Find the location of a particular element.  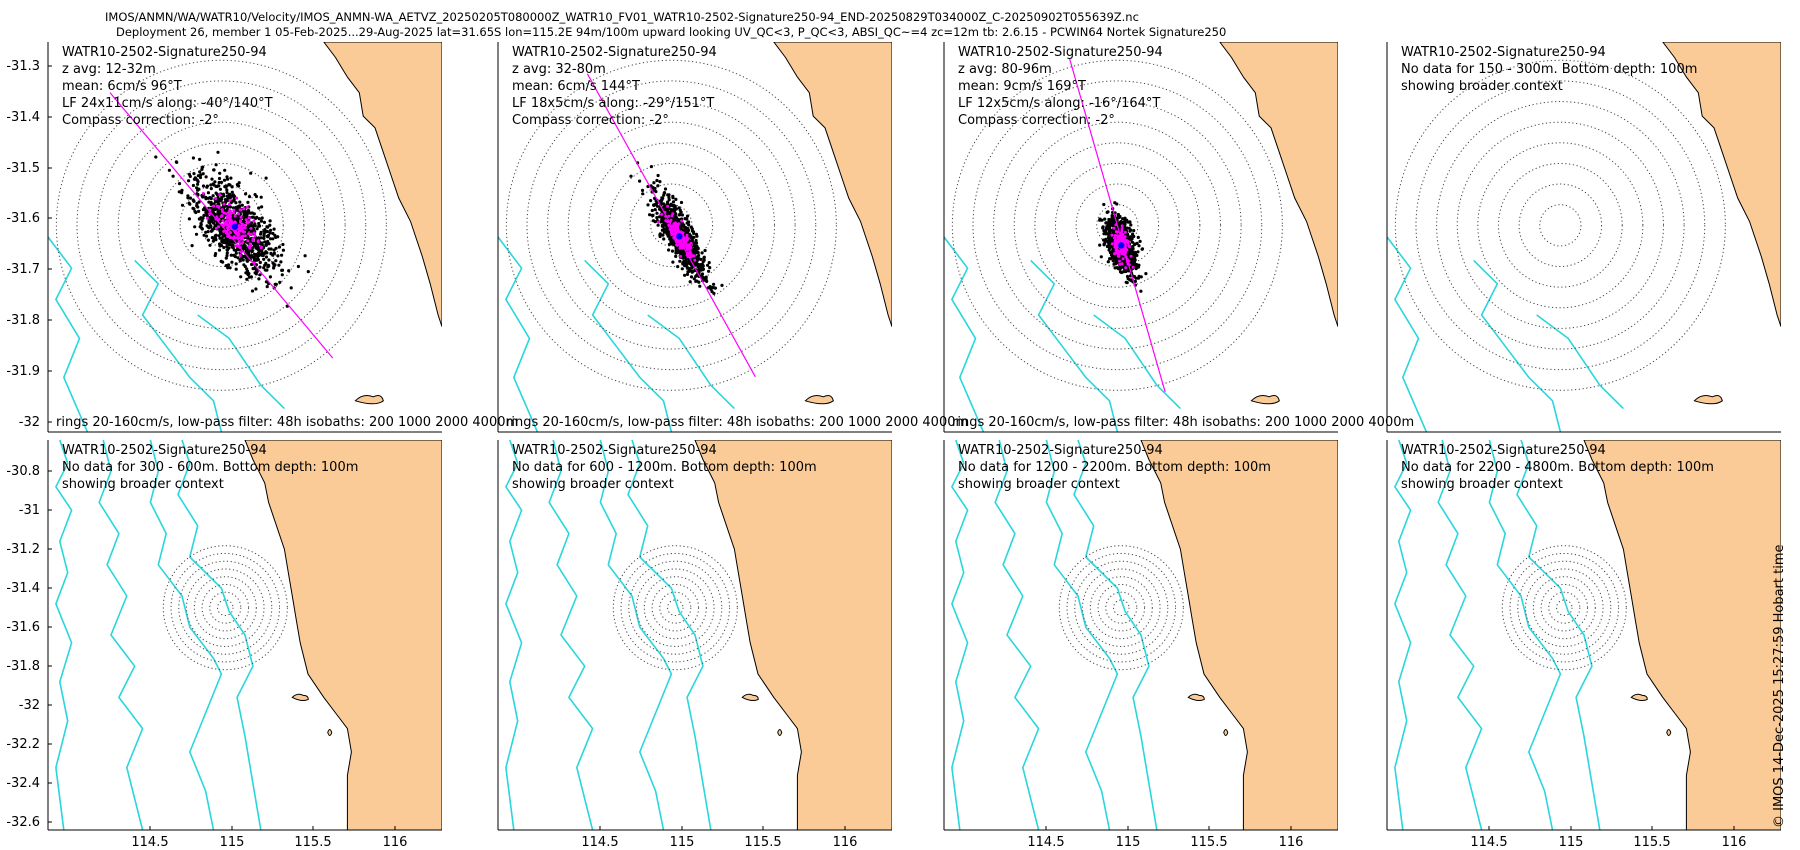

y-tick-label: -32.4 is located at coordinates (23, 783).